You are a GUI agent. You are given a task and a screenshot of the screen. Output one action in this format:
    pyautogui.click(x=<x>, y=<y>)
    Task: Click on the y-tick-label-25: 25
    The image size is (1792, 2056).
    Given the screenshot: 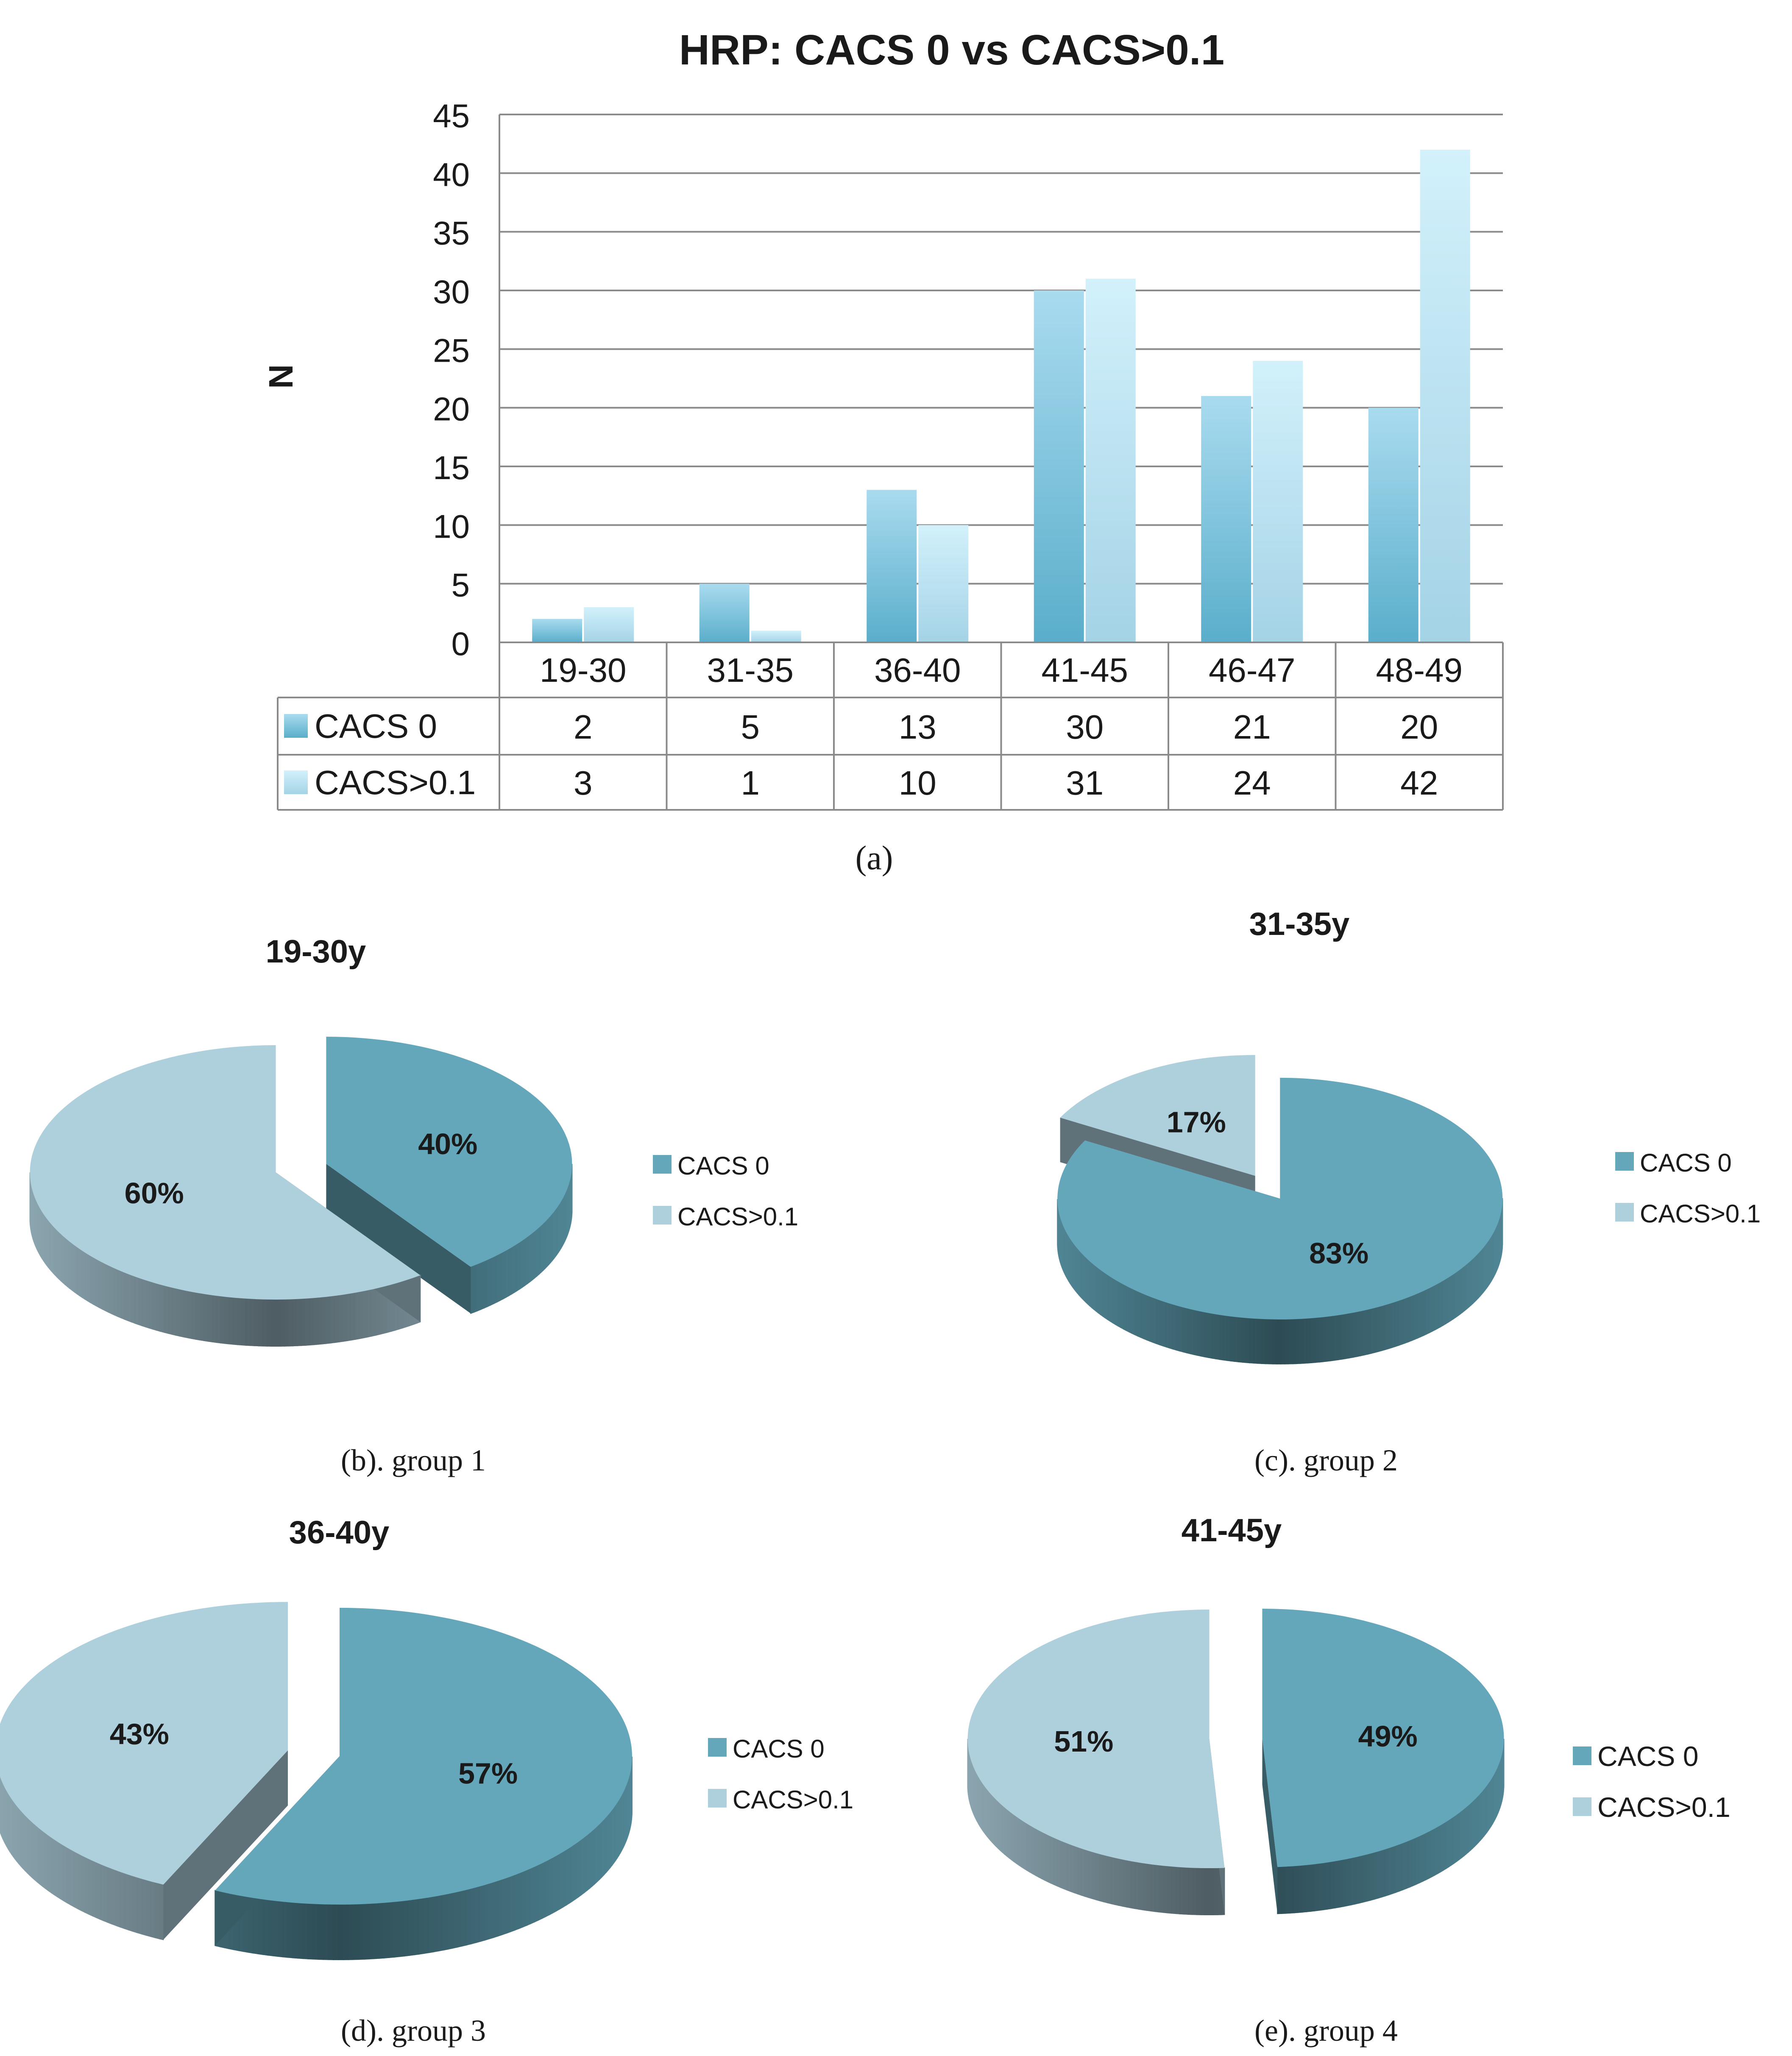 What is the action you would take?
    pyautogui.click(x=451, y=351)
    